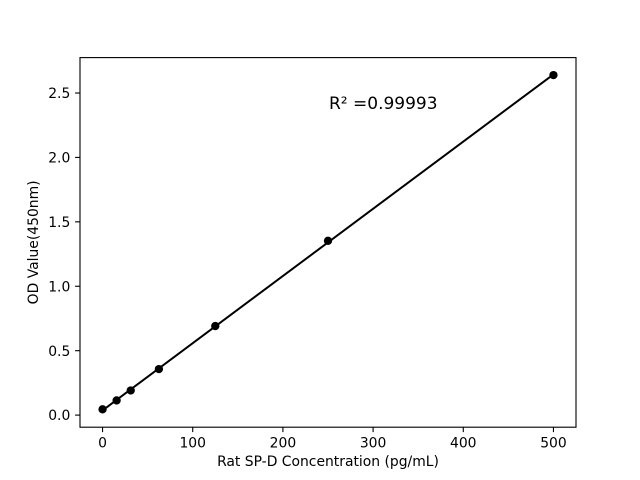  What do you see at coordinates (59, 159) in the screenshot?
I see `y-tick-label: 2.0` at bounding box center [59, 159].